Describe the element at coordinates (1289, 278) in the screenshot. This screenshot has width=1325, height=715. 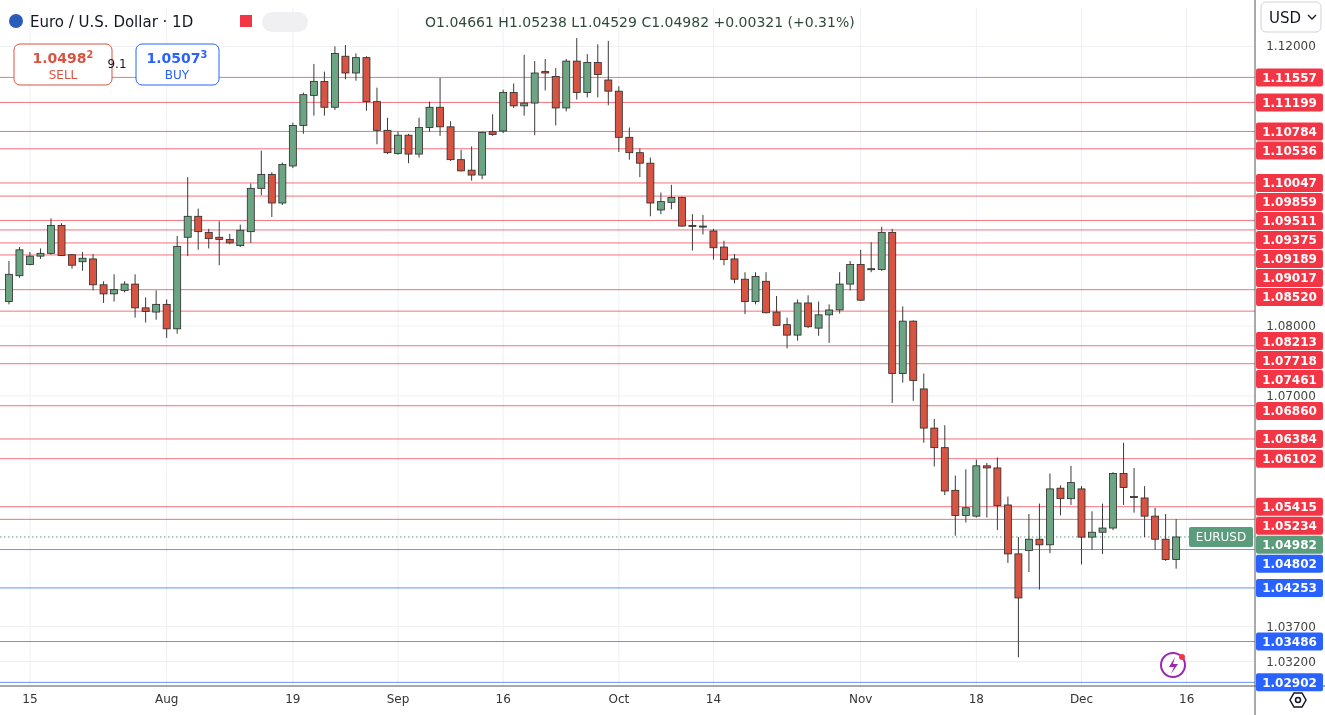
I see `ref-line-label: 1.09017` at that location.